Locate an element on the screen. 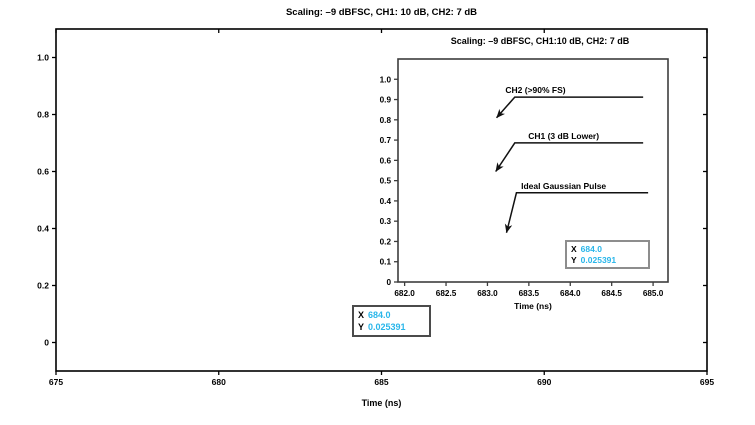 The width and height of the screenshot is (755, 425). inset-xaxis-label: Time (ns) is located at coordinates (533, 306).